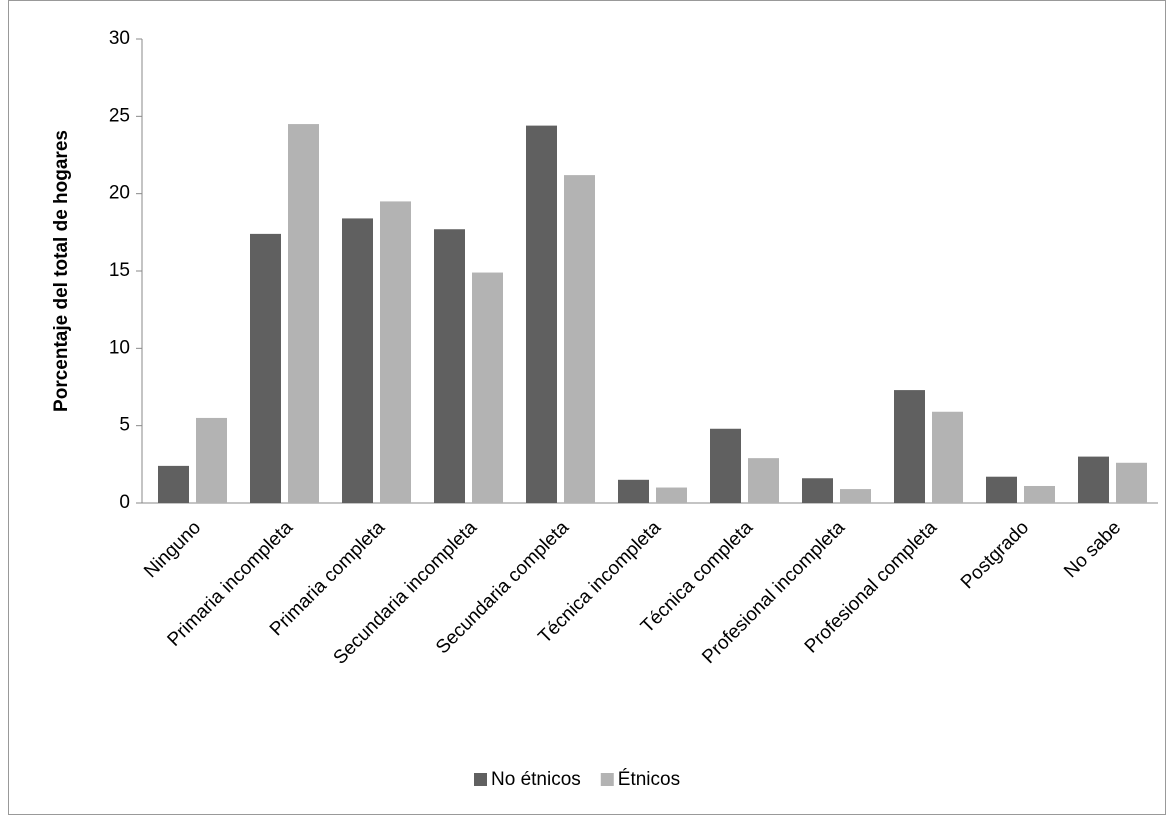 The width and height of the screenshot is (1174, 816). What do you see at coordinates (119, 347) in the screenshot?
I see `y-tick-label: 10` at bounding box center [119, 347].